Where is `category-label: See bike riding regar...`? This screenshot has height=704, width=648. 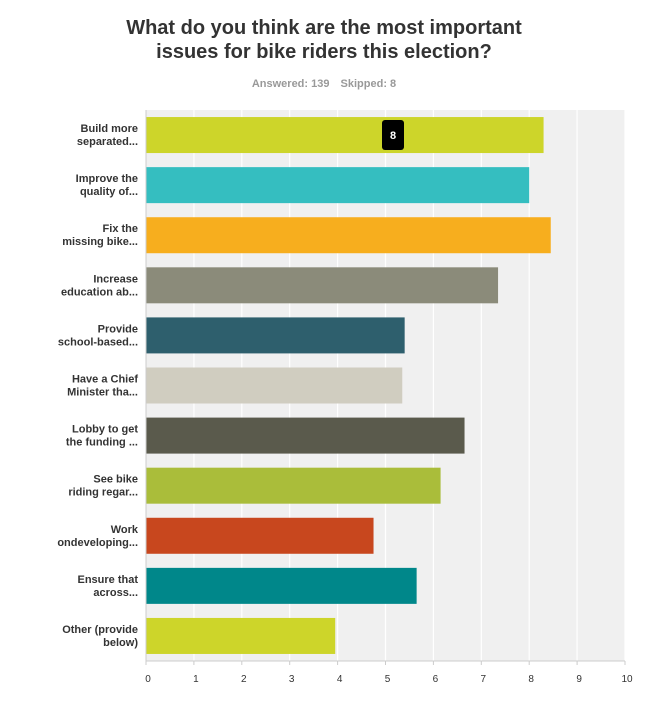
category-label: See bike riding regar... is located at coordinates (103, 486).